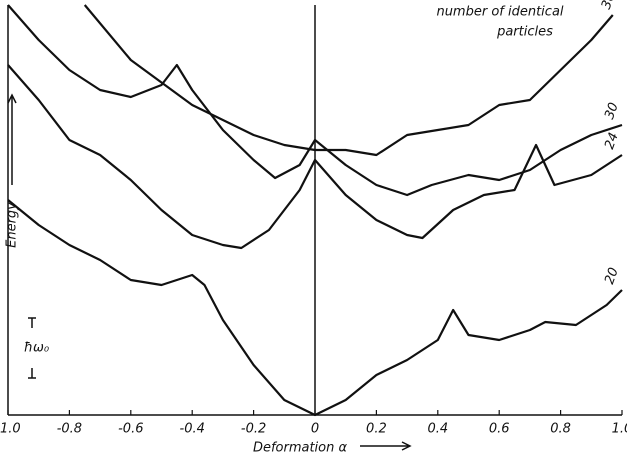 This screenshot has width=627, height=464. Describe the element at coordinates (609, 5) in the screenshot. I see `curve-label: 36` at that location.